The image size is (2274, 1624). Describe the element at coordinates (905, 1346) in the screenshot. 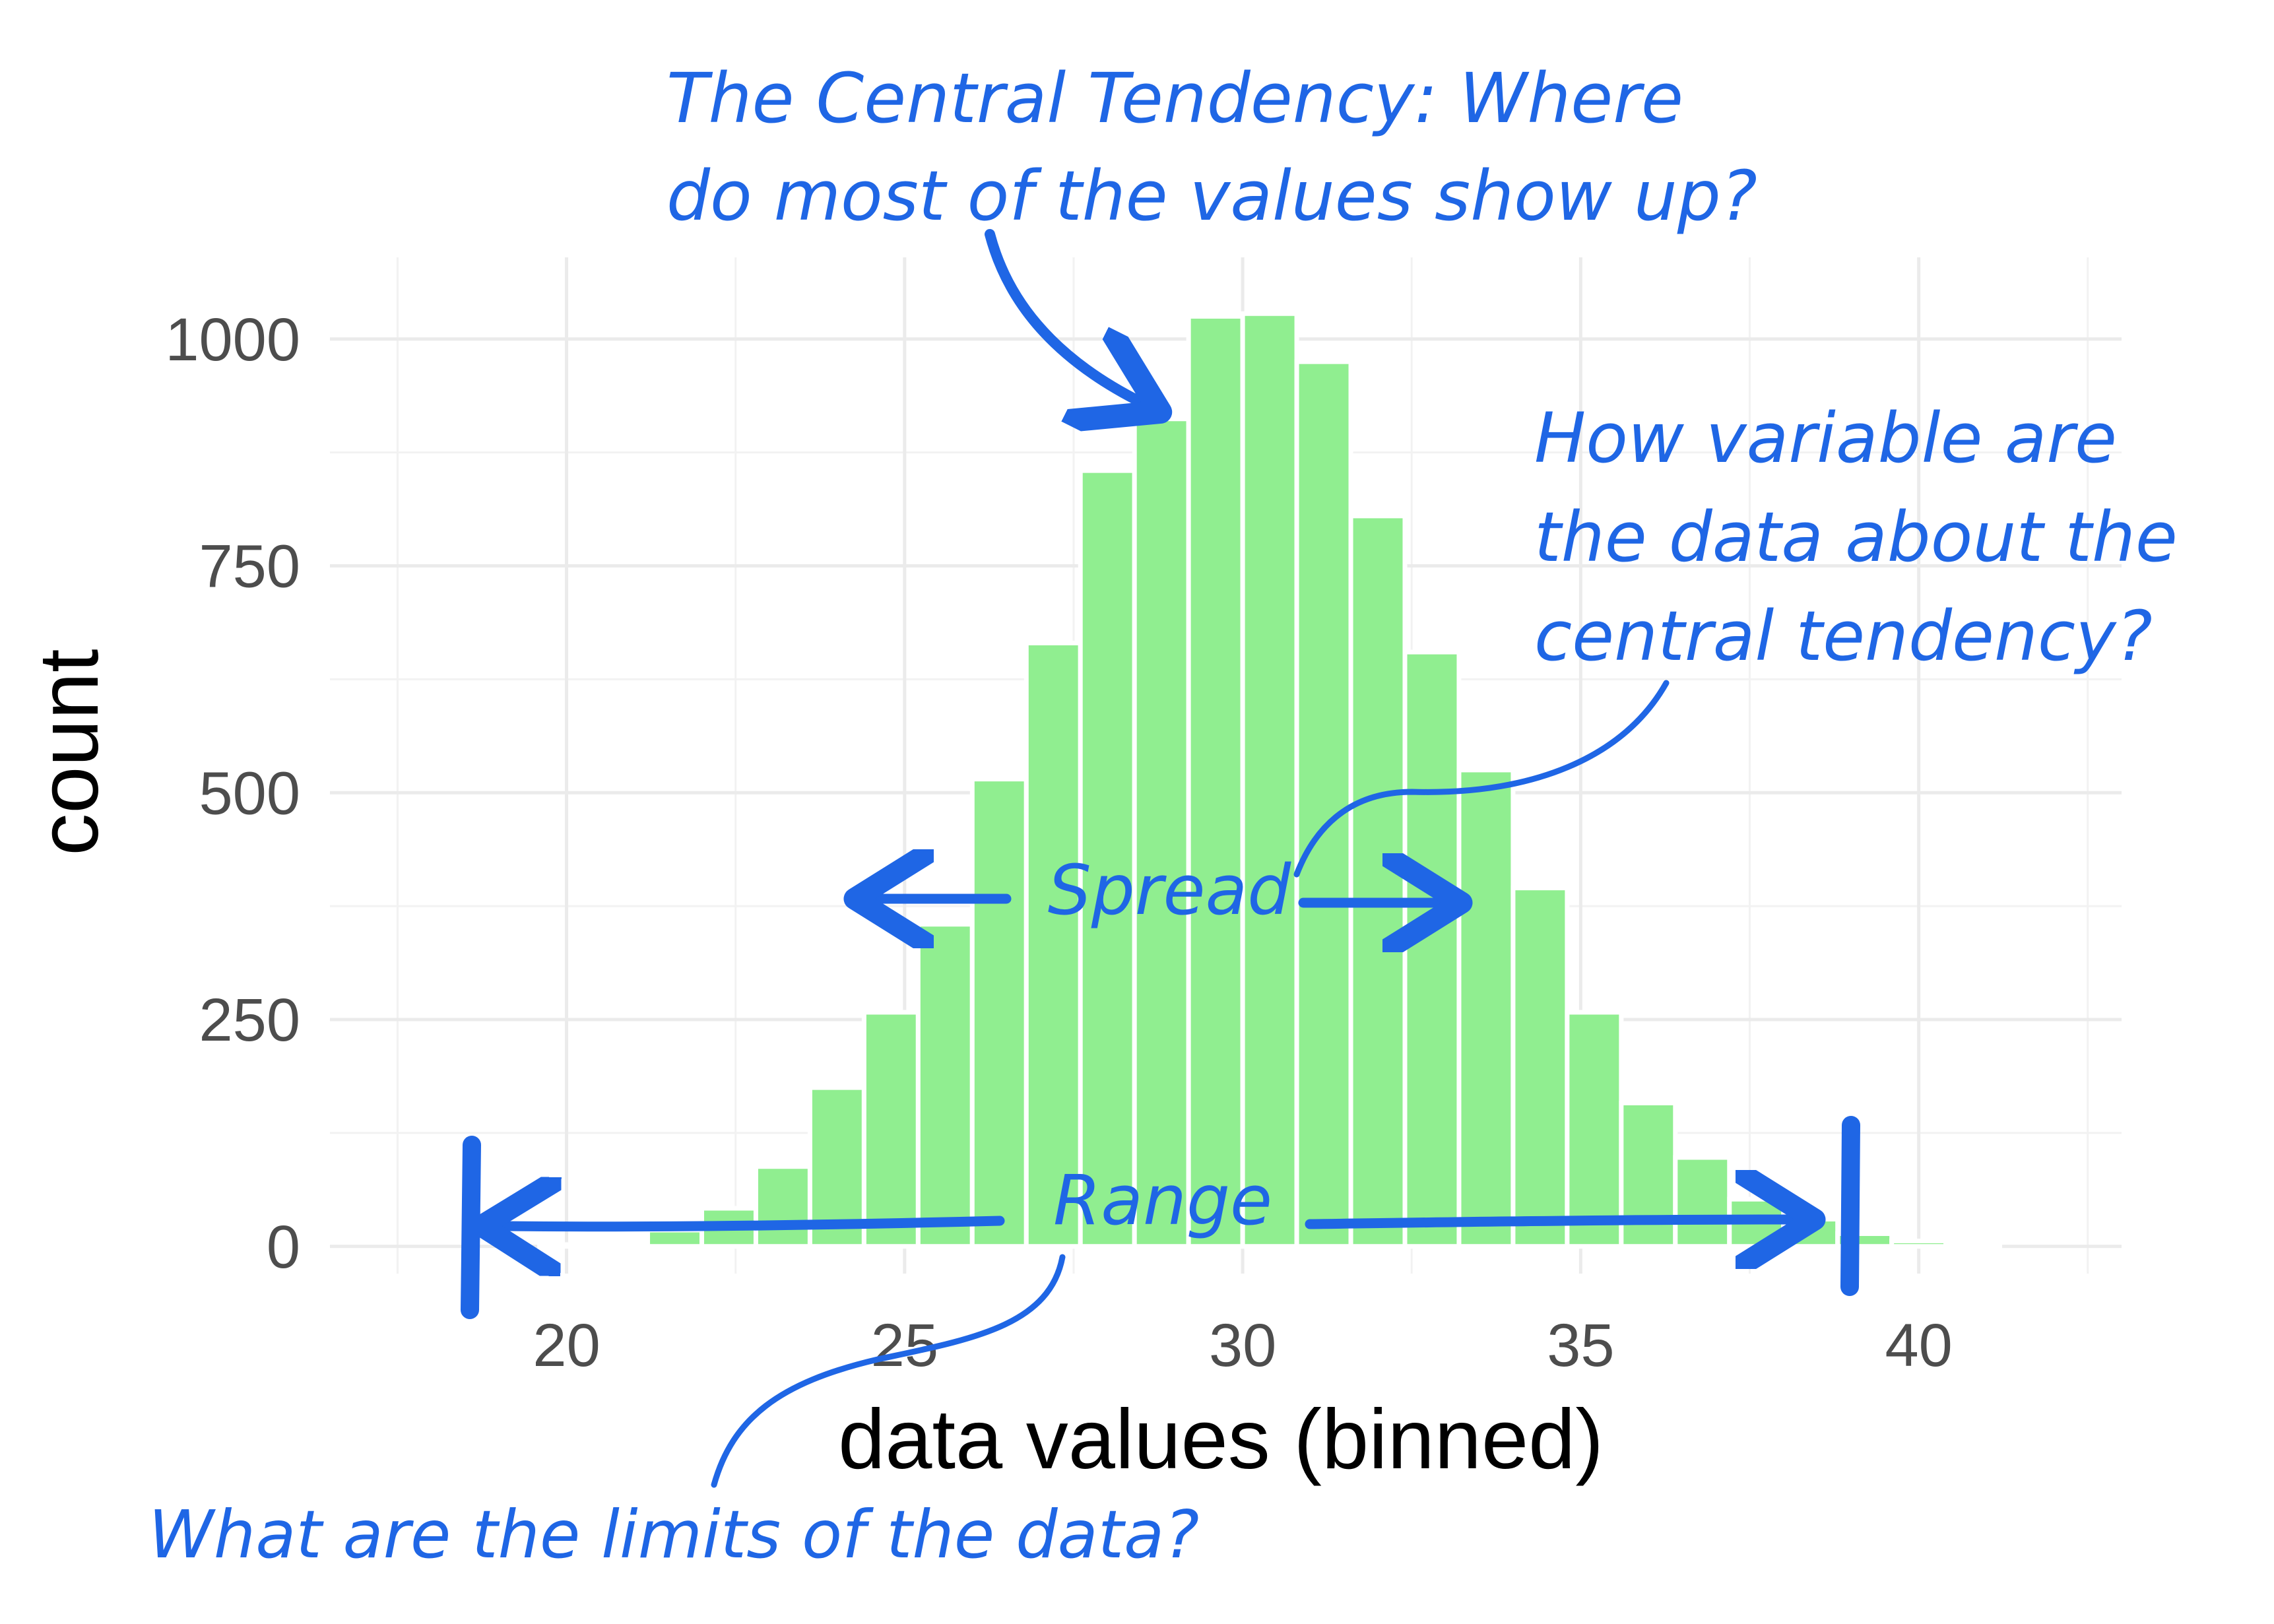

I see `x-tick-label: 25` at that location.